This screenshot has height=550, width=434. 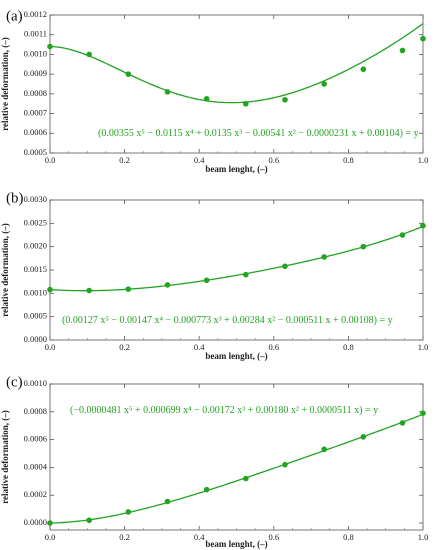 I want to click on y-tick-label: 0.0030, so click(x=35, y=199).